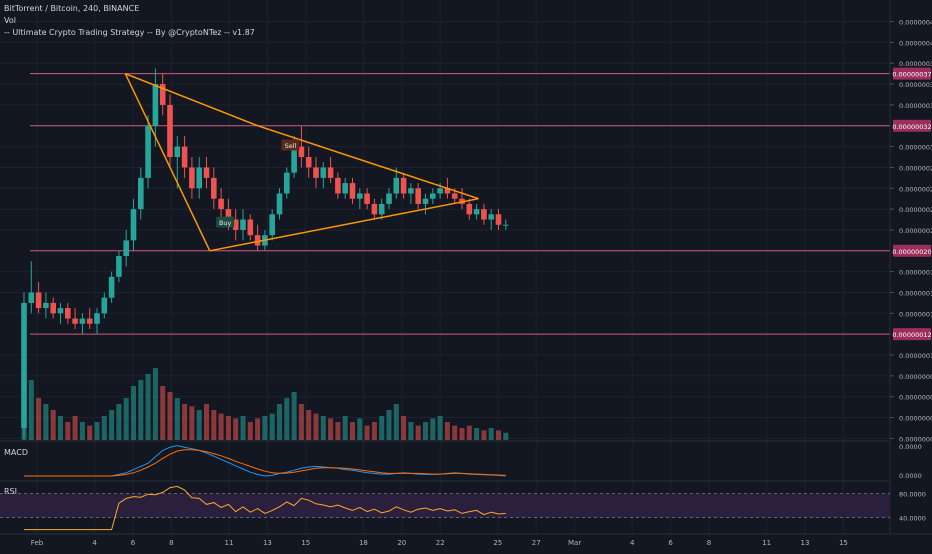  What do you see at coordinates (363, 543) in the screenshot?
I see `time-tick-label: 18` at bounding box center [363, 543].